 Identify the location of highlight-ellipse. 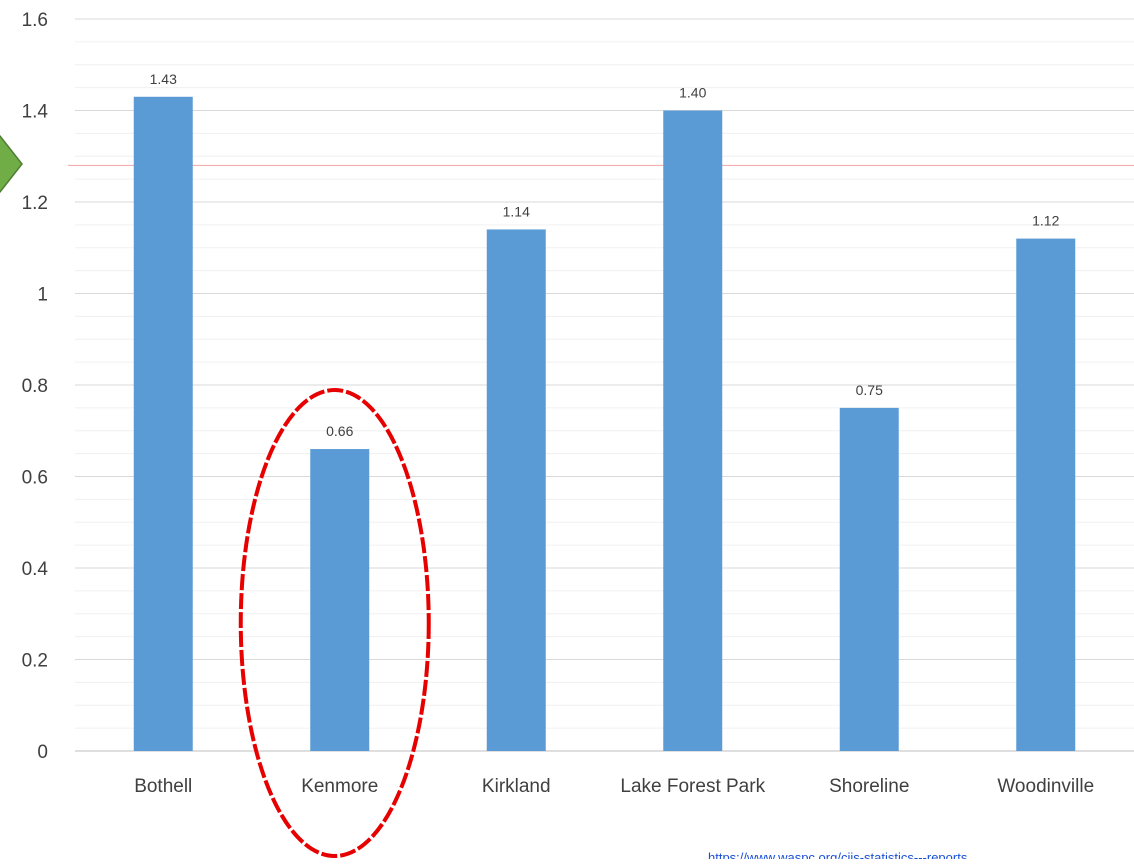
(334, 623).